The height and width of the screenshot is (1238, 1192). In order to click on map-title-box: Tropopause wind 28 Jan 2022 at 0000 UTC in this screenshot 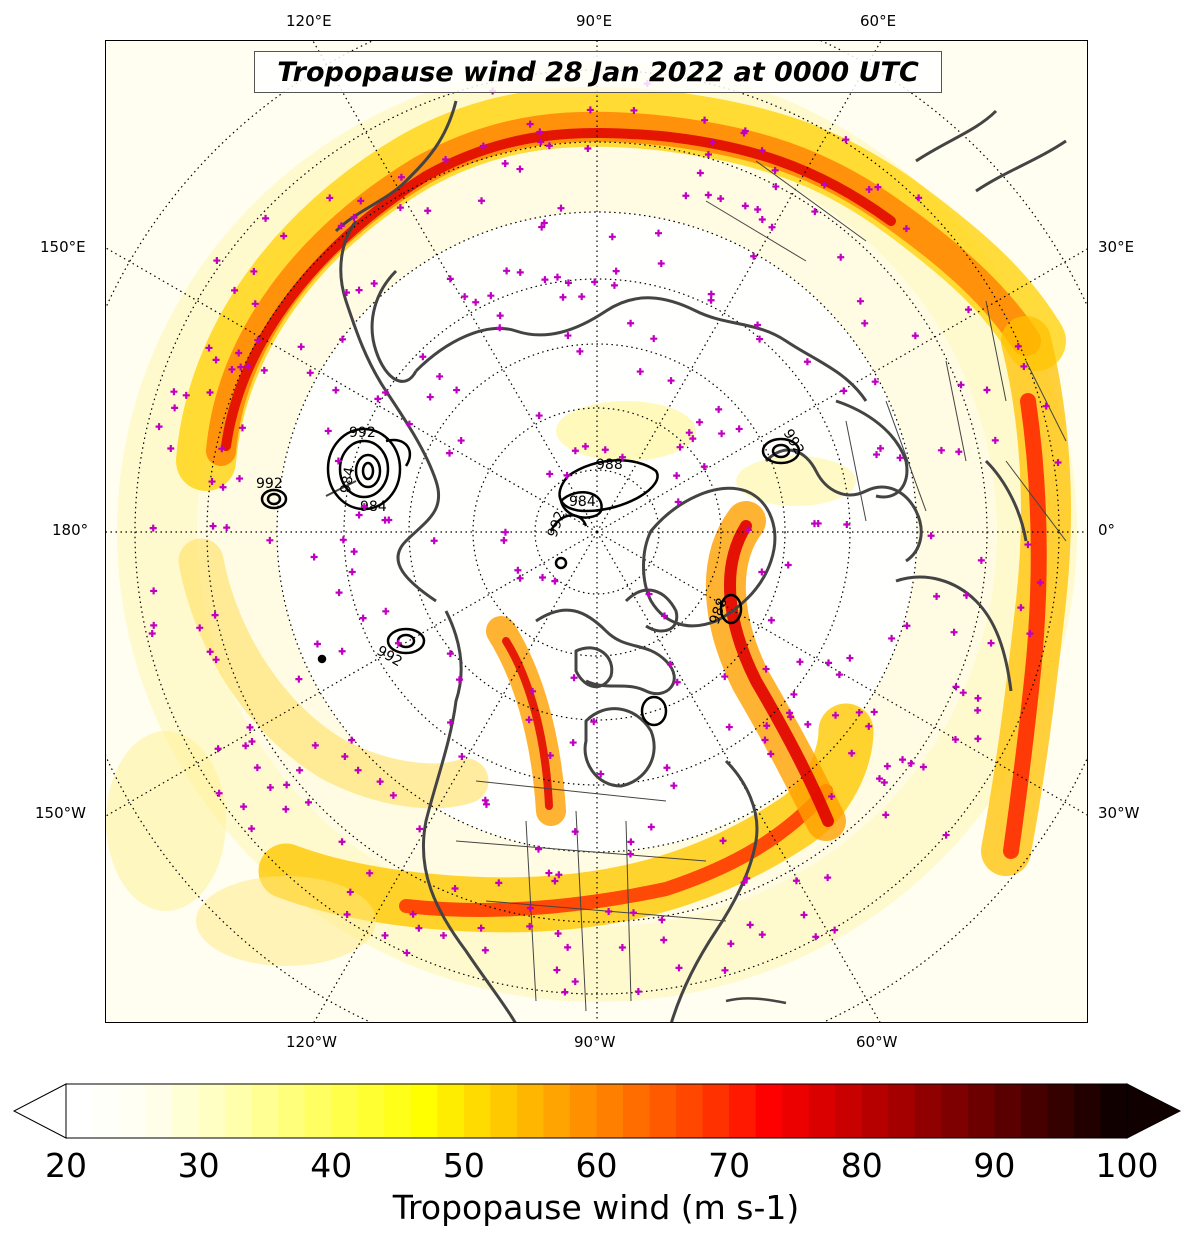, I will do `click(598, 72)`.